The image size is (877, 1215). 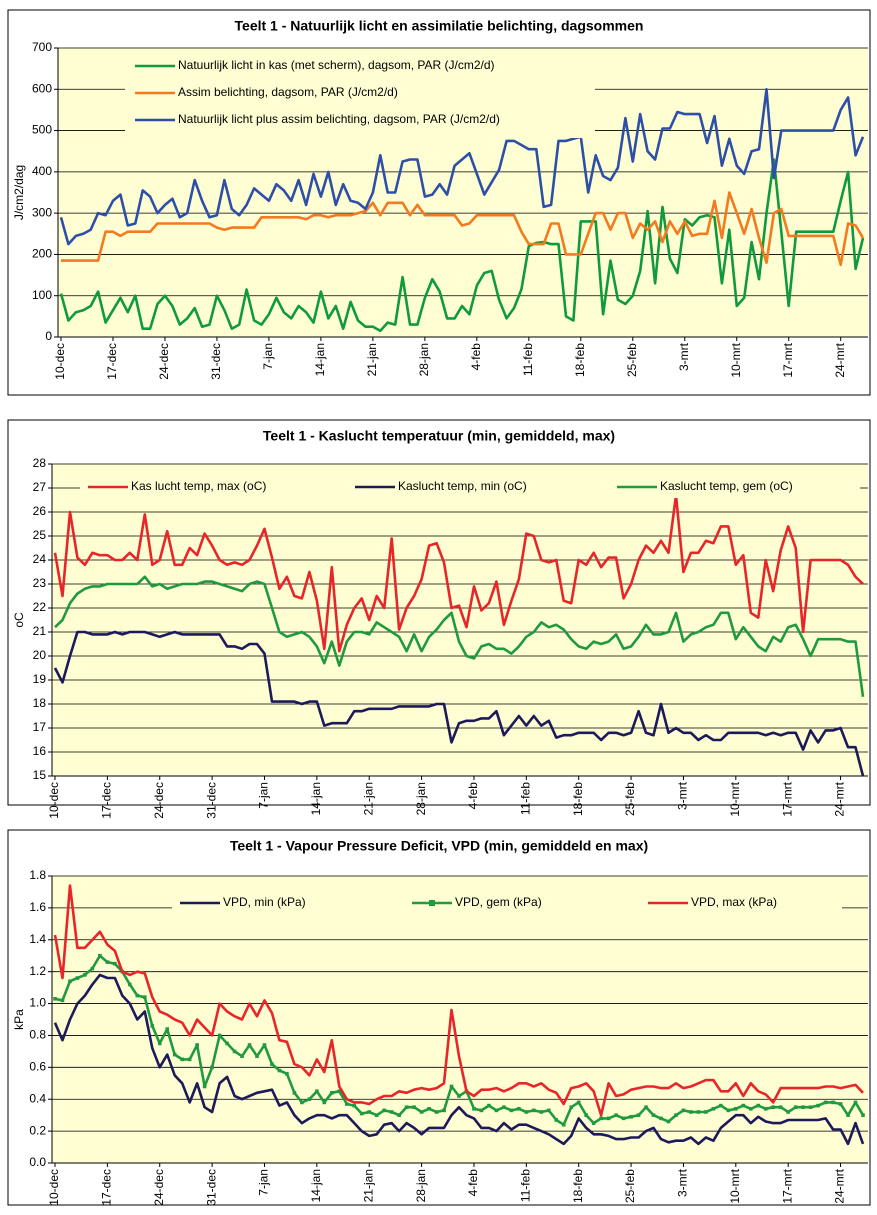 What do you see at coordinates (40, 583) in the screenshot?
I see `y-tick-label: 23` at bounding box center [40, 583].